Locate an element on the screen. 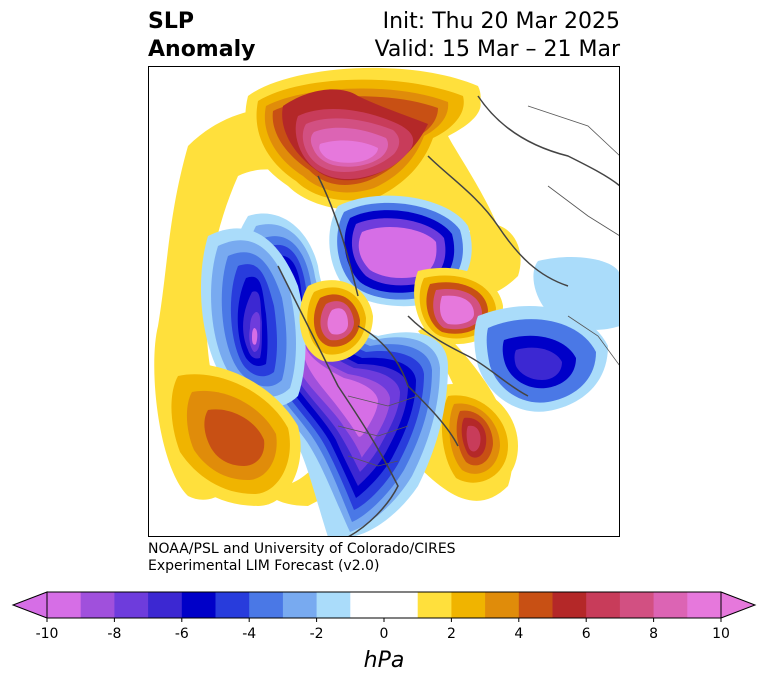 This screenshot has width=768, height=686. colorbar-tick-label: 4 is located at coordinates (518, 634).